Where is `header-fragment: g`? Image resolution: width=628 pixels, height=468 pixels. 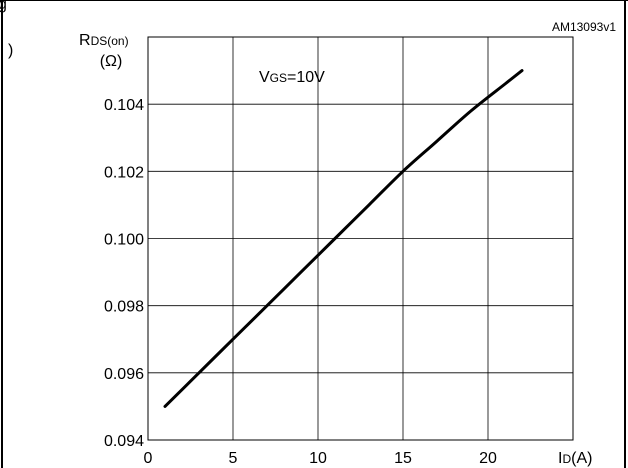
header-fragment: g is located at coordinates (3, 6).